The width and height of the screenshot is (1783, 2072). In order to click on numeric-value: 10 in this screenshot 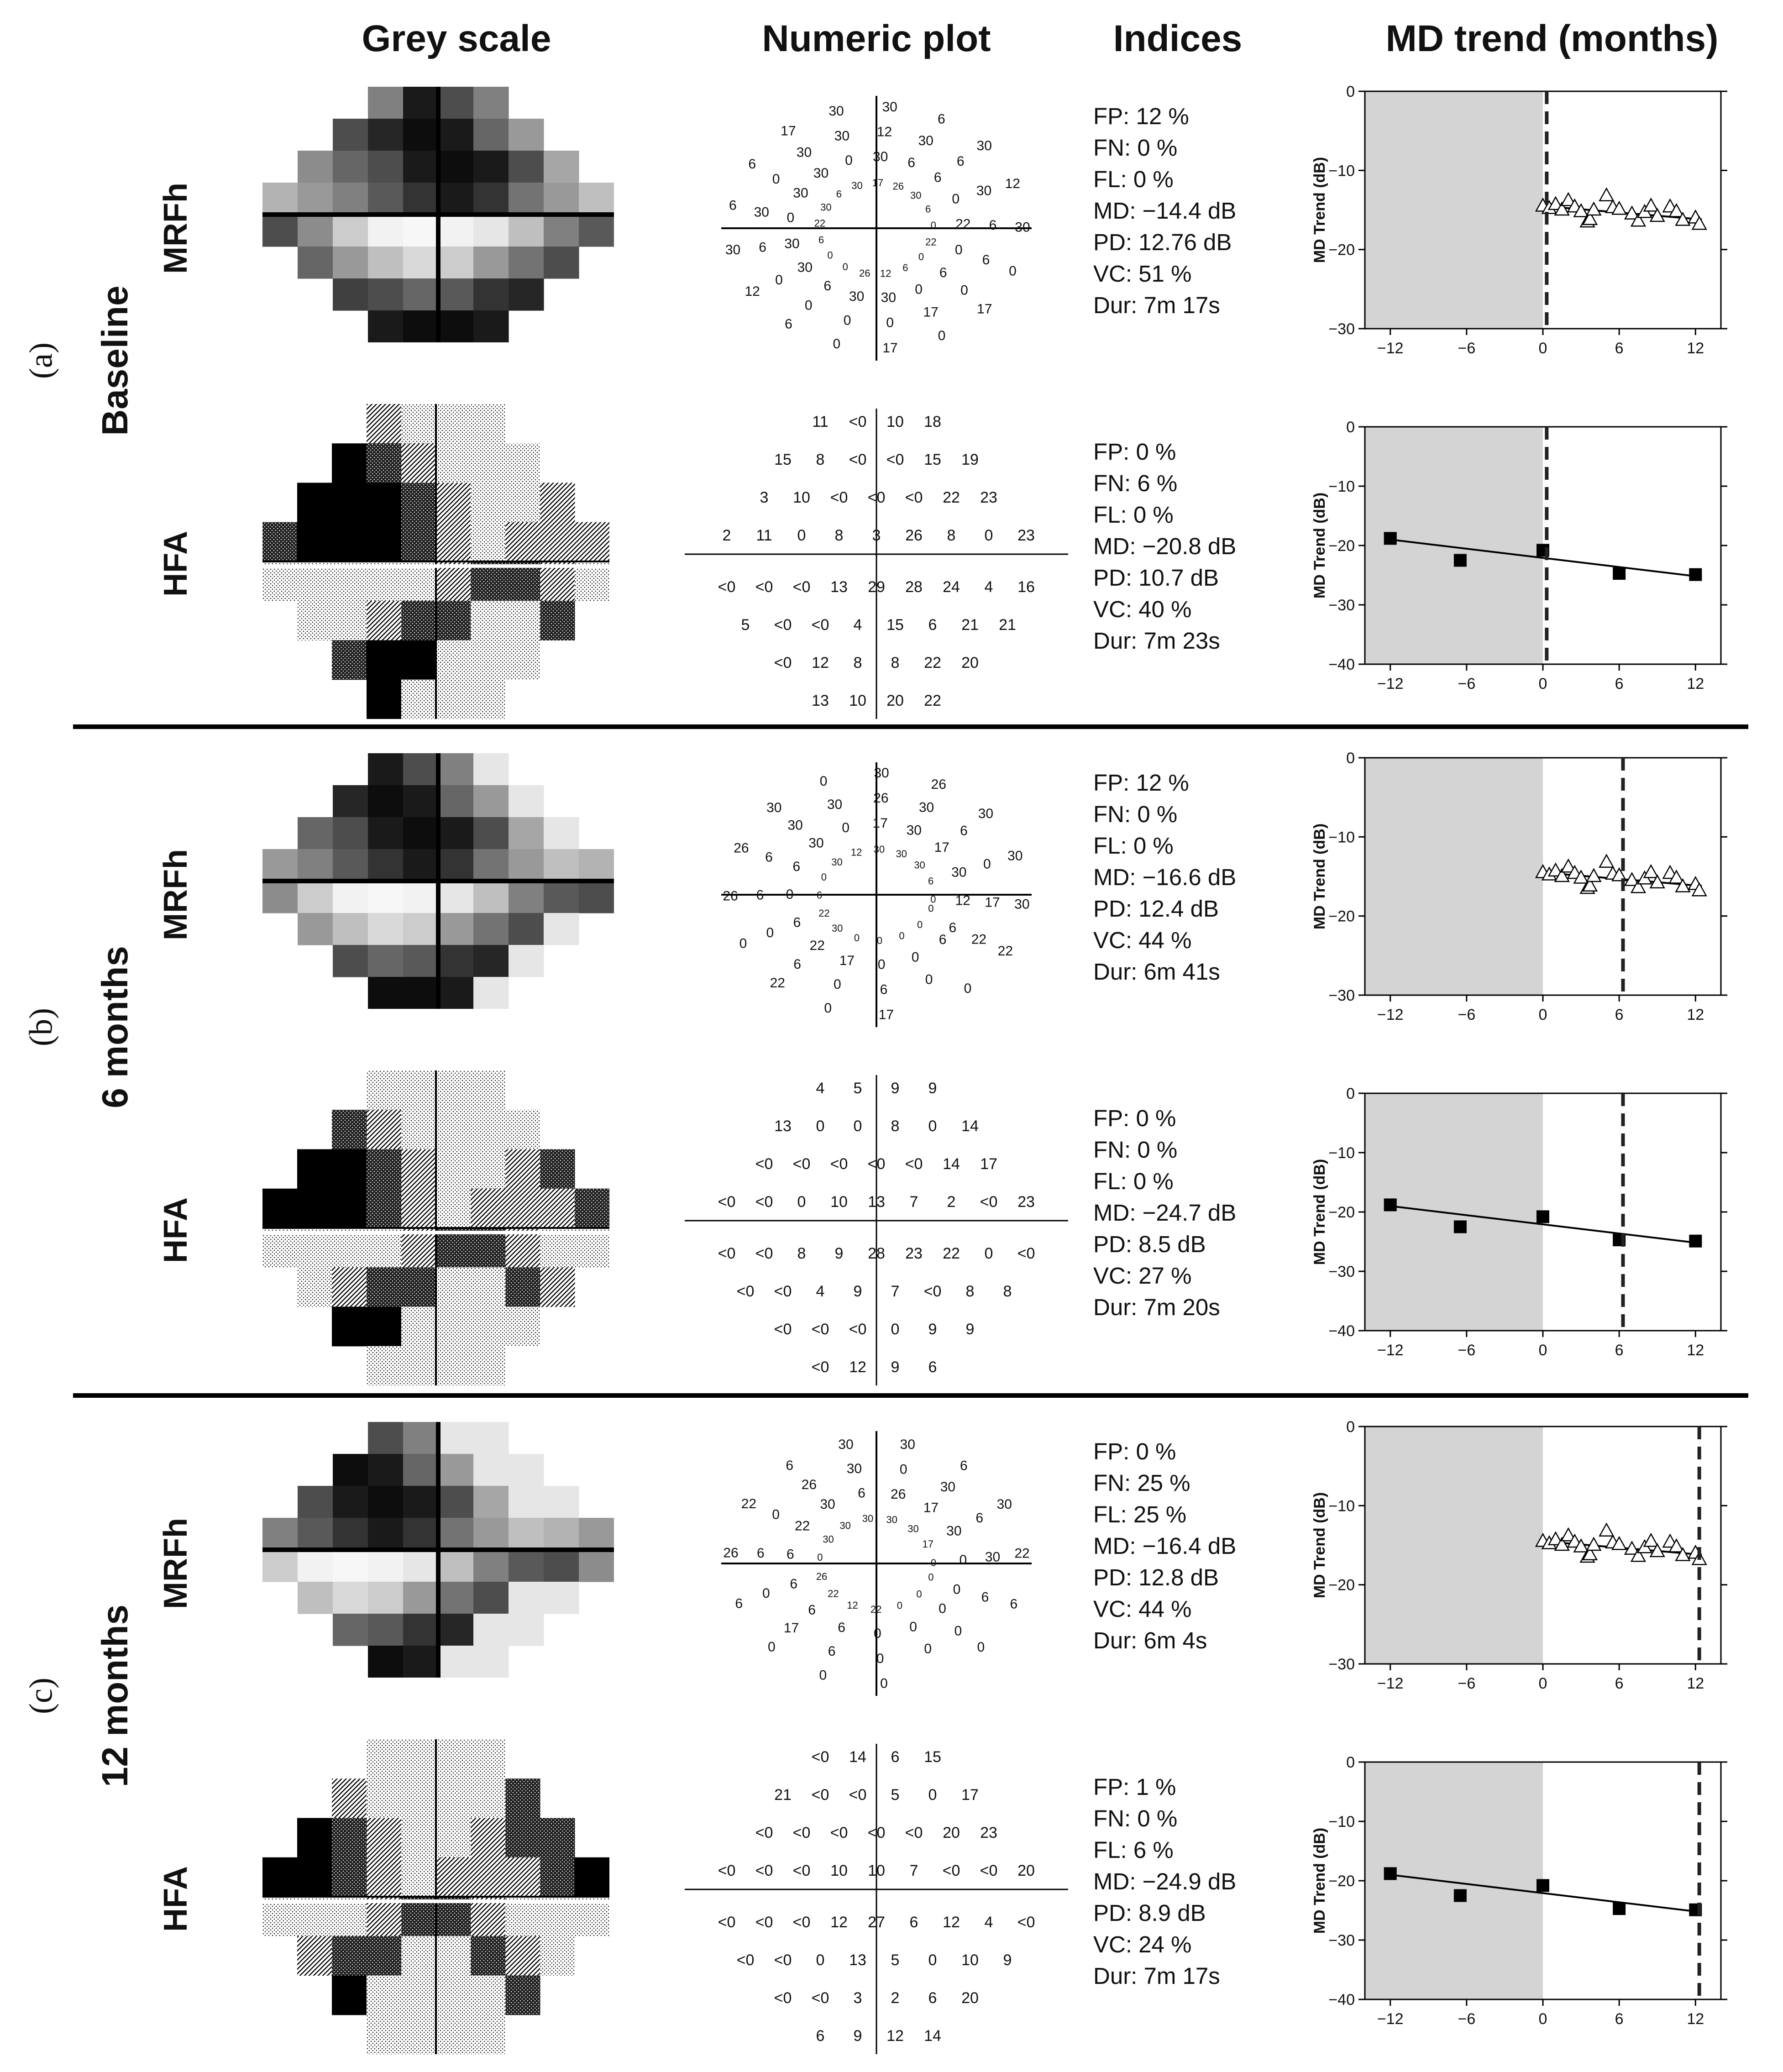, I will do `click(802, 497)`.